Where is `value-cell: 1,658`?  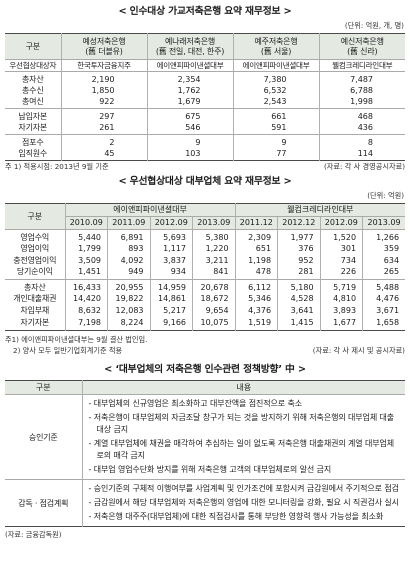 value-cell: 1,658 is located at coordinates (384, 323).